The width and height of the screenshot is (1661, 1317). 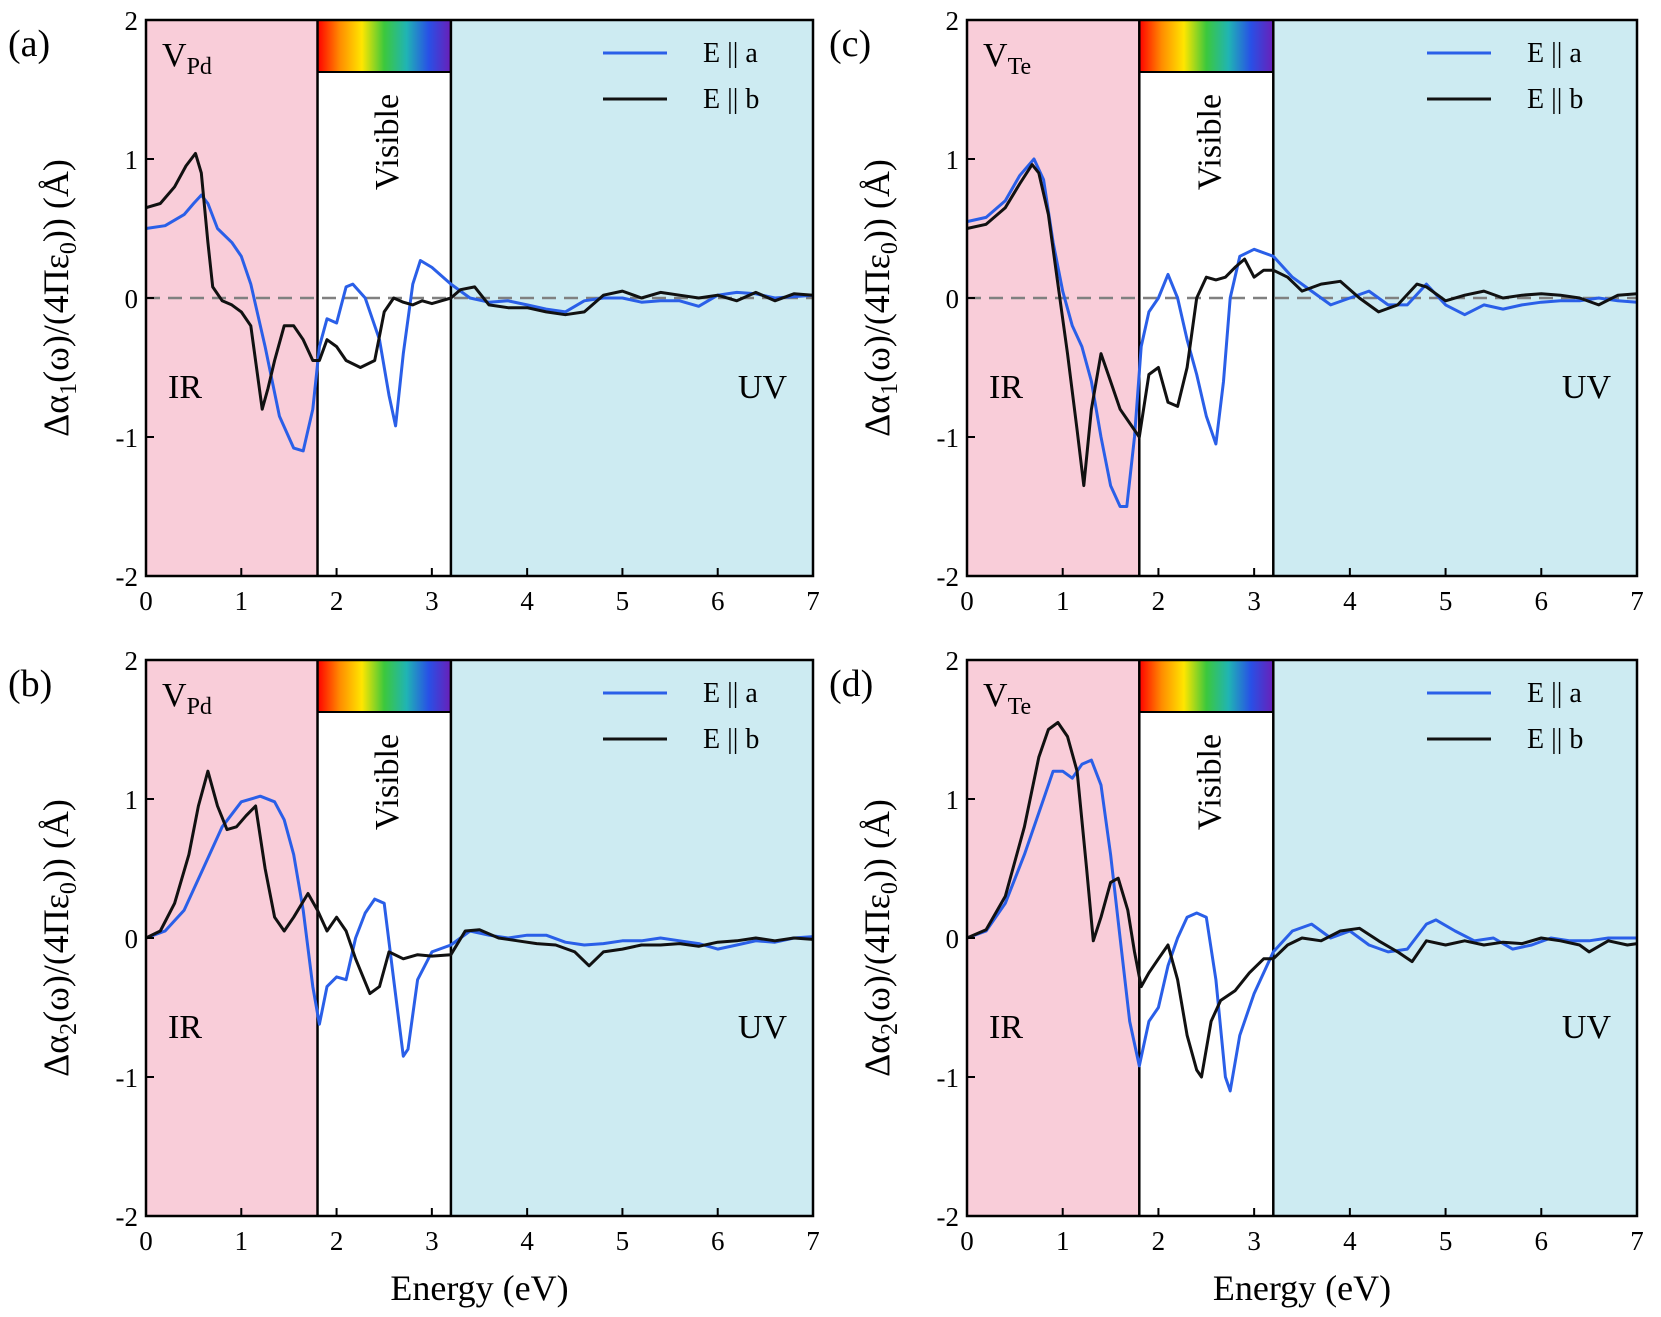 I want to click on y-tick-label: 2, so click(x=953, y=661).